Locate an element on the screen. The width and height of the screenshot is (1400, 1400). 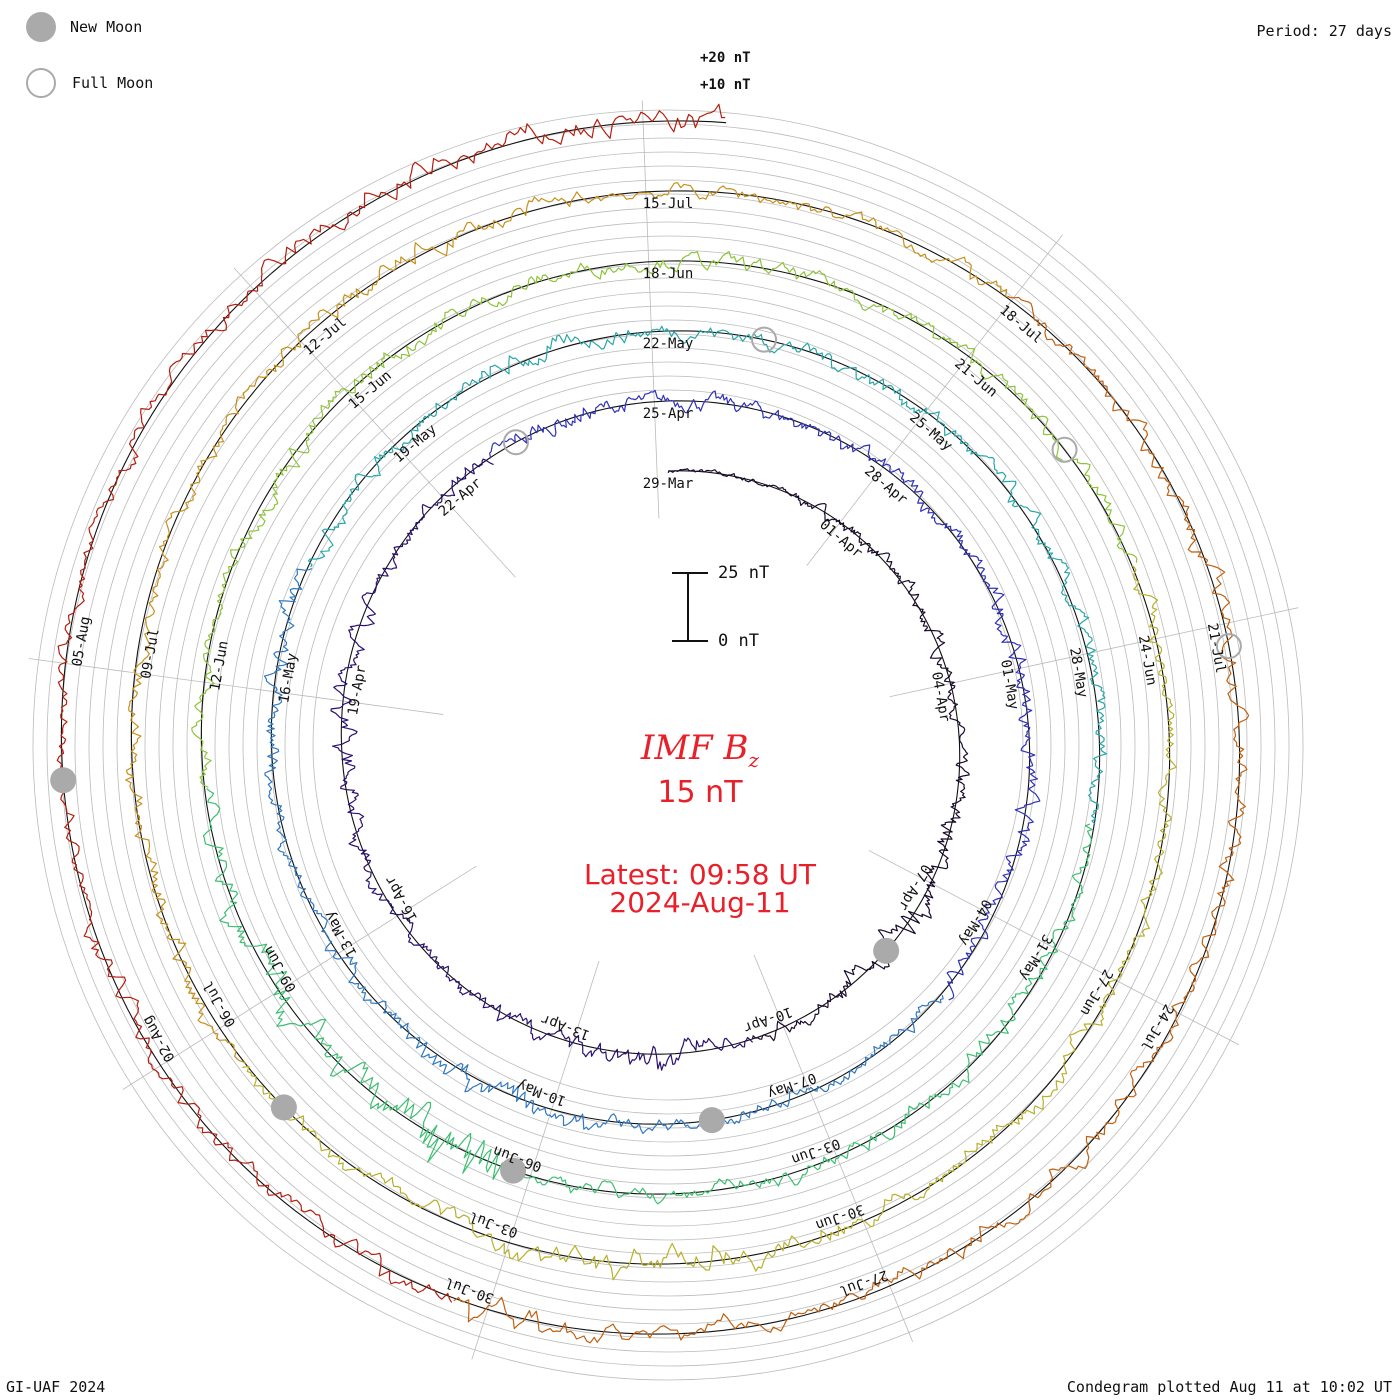
period-label: Period: 27 days is located at coordinates (1324, 31).